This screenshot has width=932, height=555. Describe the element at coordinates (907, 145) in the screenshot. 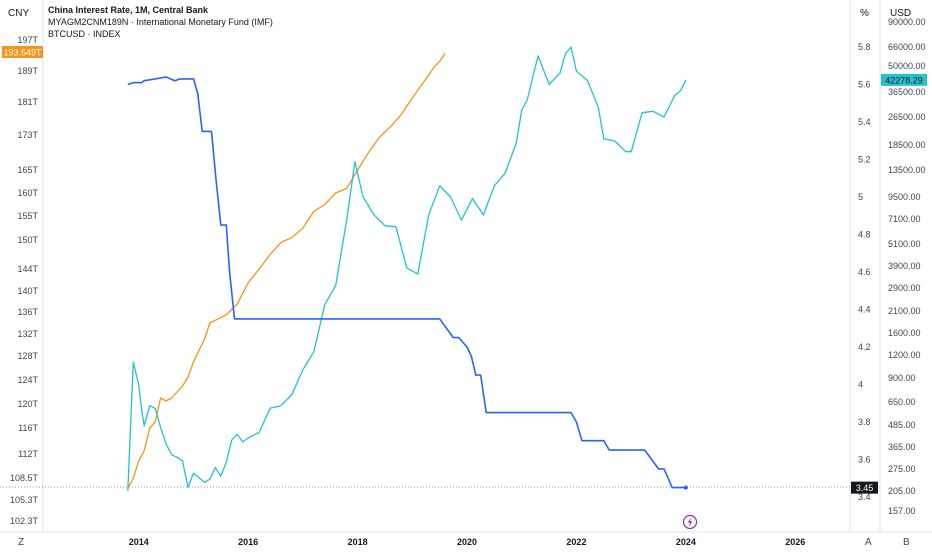

I see `right-axis-tick-label: 18500.00` at that location.